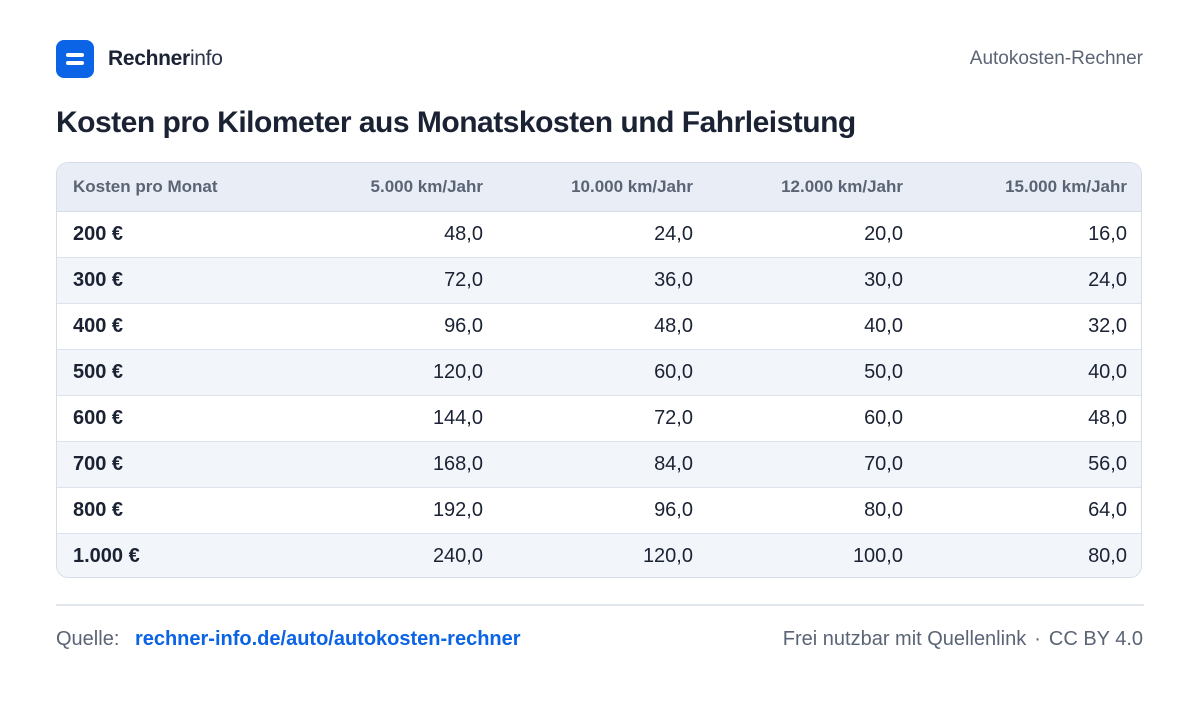 The width and height of the screenshot is (1200, 724). I want to click on column-header-10000: 10.000 km/Jahr, so click(604, 187).